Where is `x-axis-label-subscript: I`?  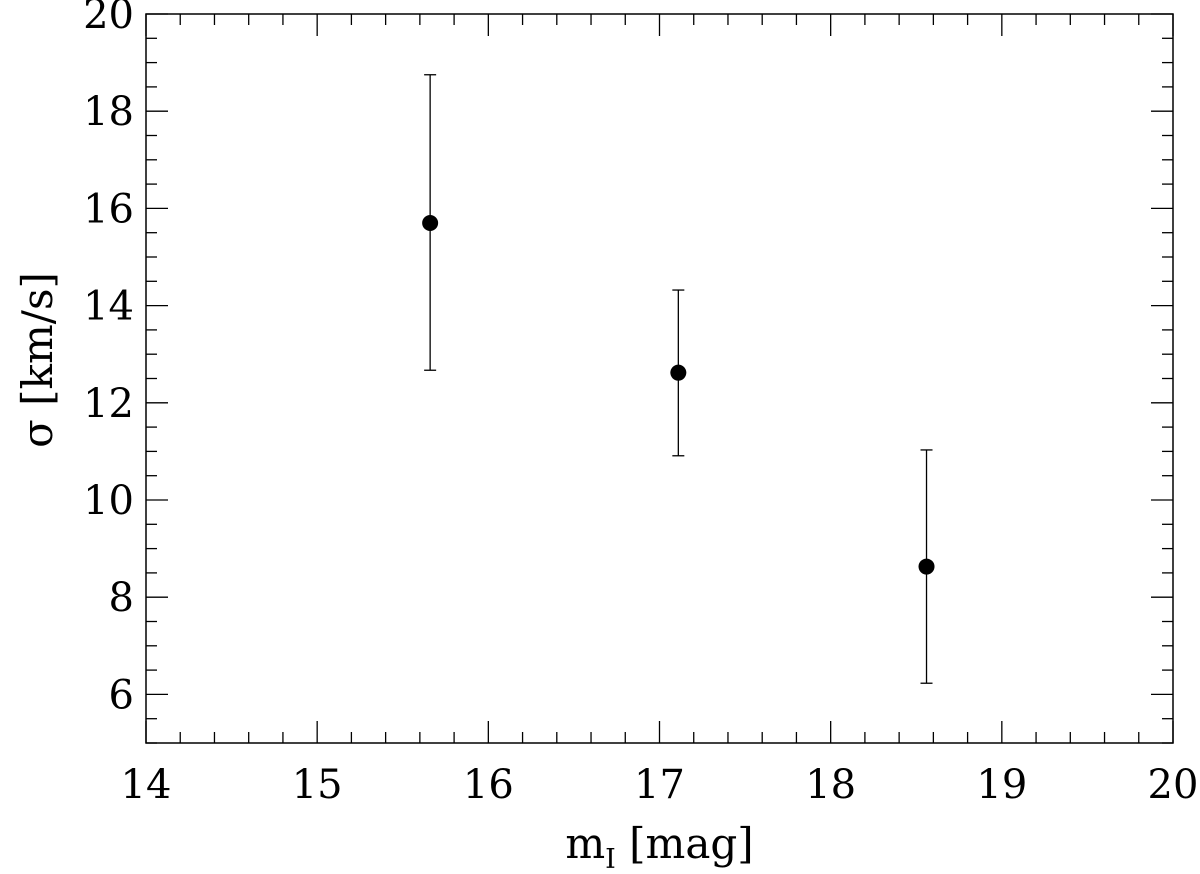 x-axis-label-subscript: I is located at coordinates (610, 859).